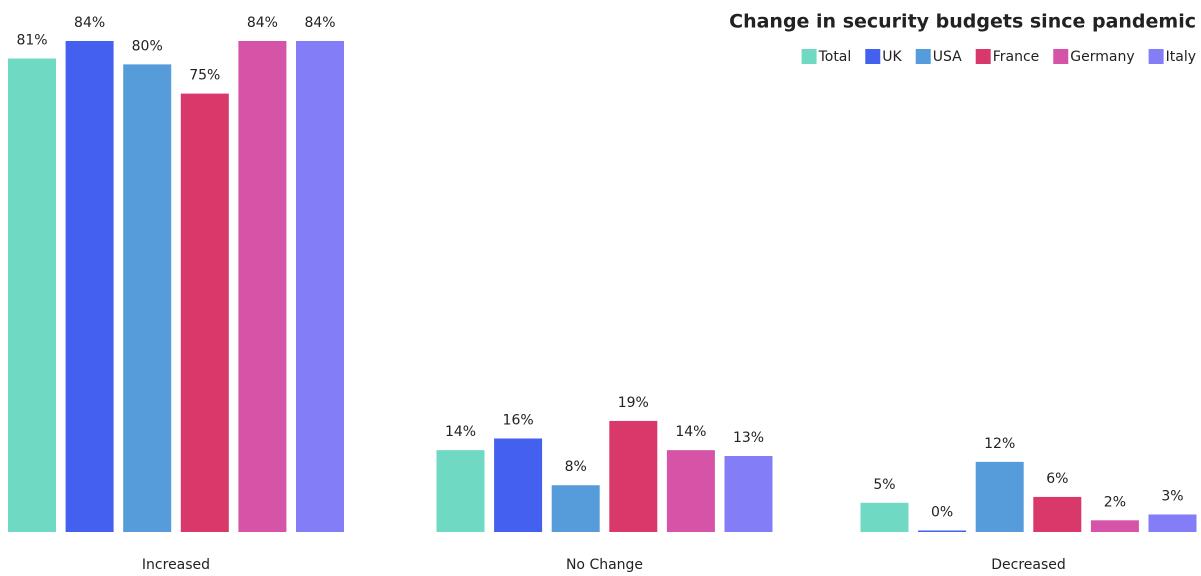 This screenshot has width=1201, height=576. Describe the element at coordinates (31, 41) in the screenshot. I see `data-label: 81%` at that location.